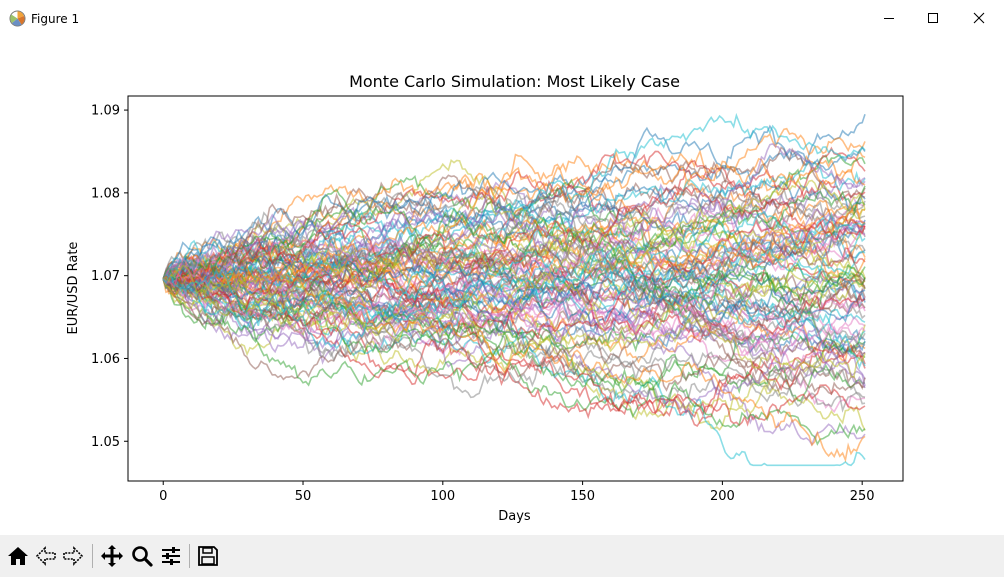 Image resolution: width=1004 pixels, height=577 pixels. What do you see at coordinates (105, 193) in the screenshot?
I see `y-tick-label: 1.08` at bounding box center [105, 193].